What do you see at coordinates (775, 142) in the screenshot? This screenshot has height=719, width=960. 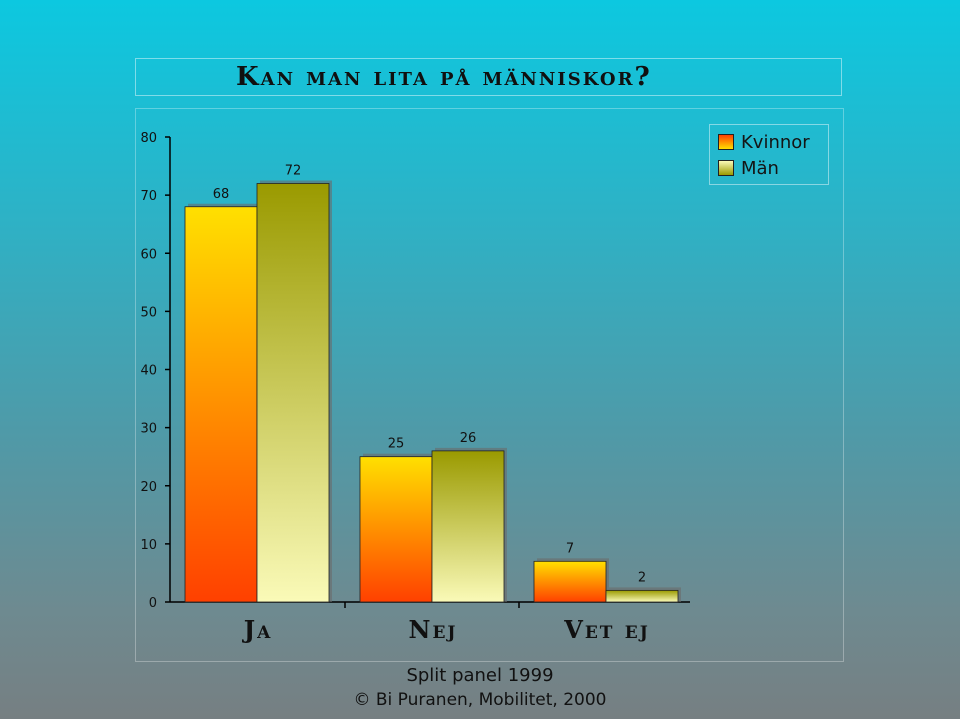 I see `legend-label-kvinnor: Kvinnor` at bounding box center [775, 142].